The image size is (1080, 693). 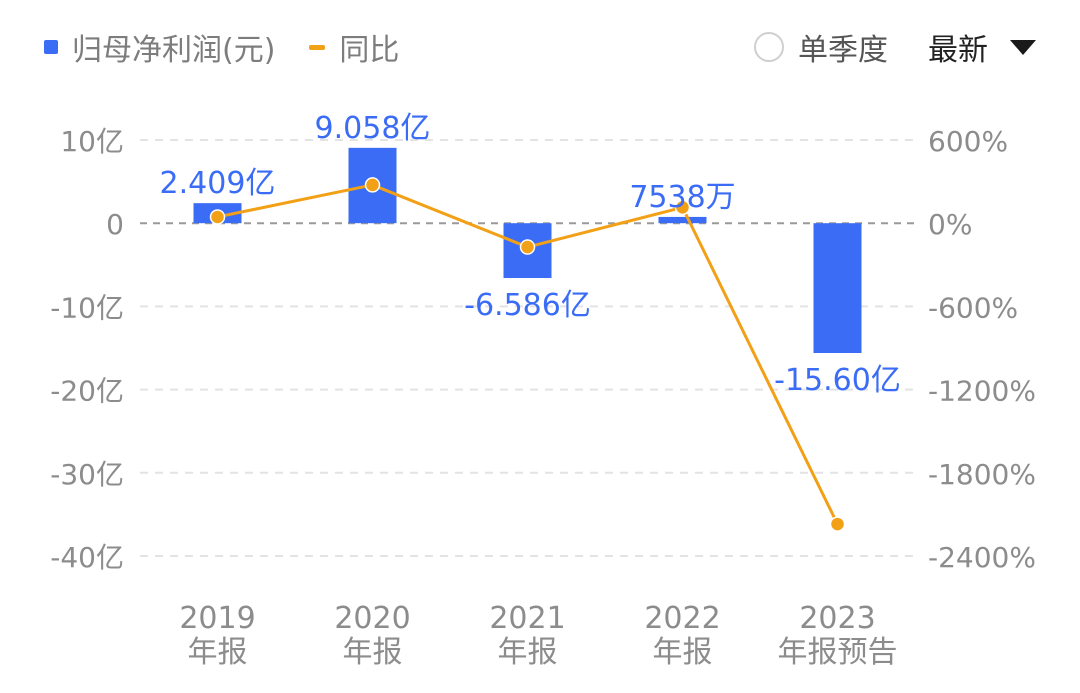 What do you see at coordinates (87, 307) in the screenshot?
I see `left-axis-tick-label: -10亿` at bounding box center [87, 307].